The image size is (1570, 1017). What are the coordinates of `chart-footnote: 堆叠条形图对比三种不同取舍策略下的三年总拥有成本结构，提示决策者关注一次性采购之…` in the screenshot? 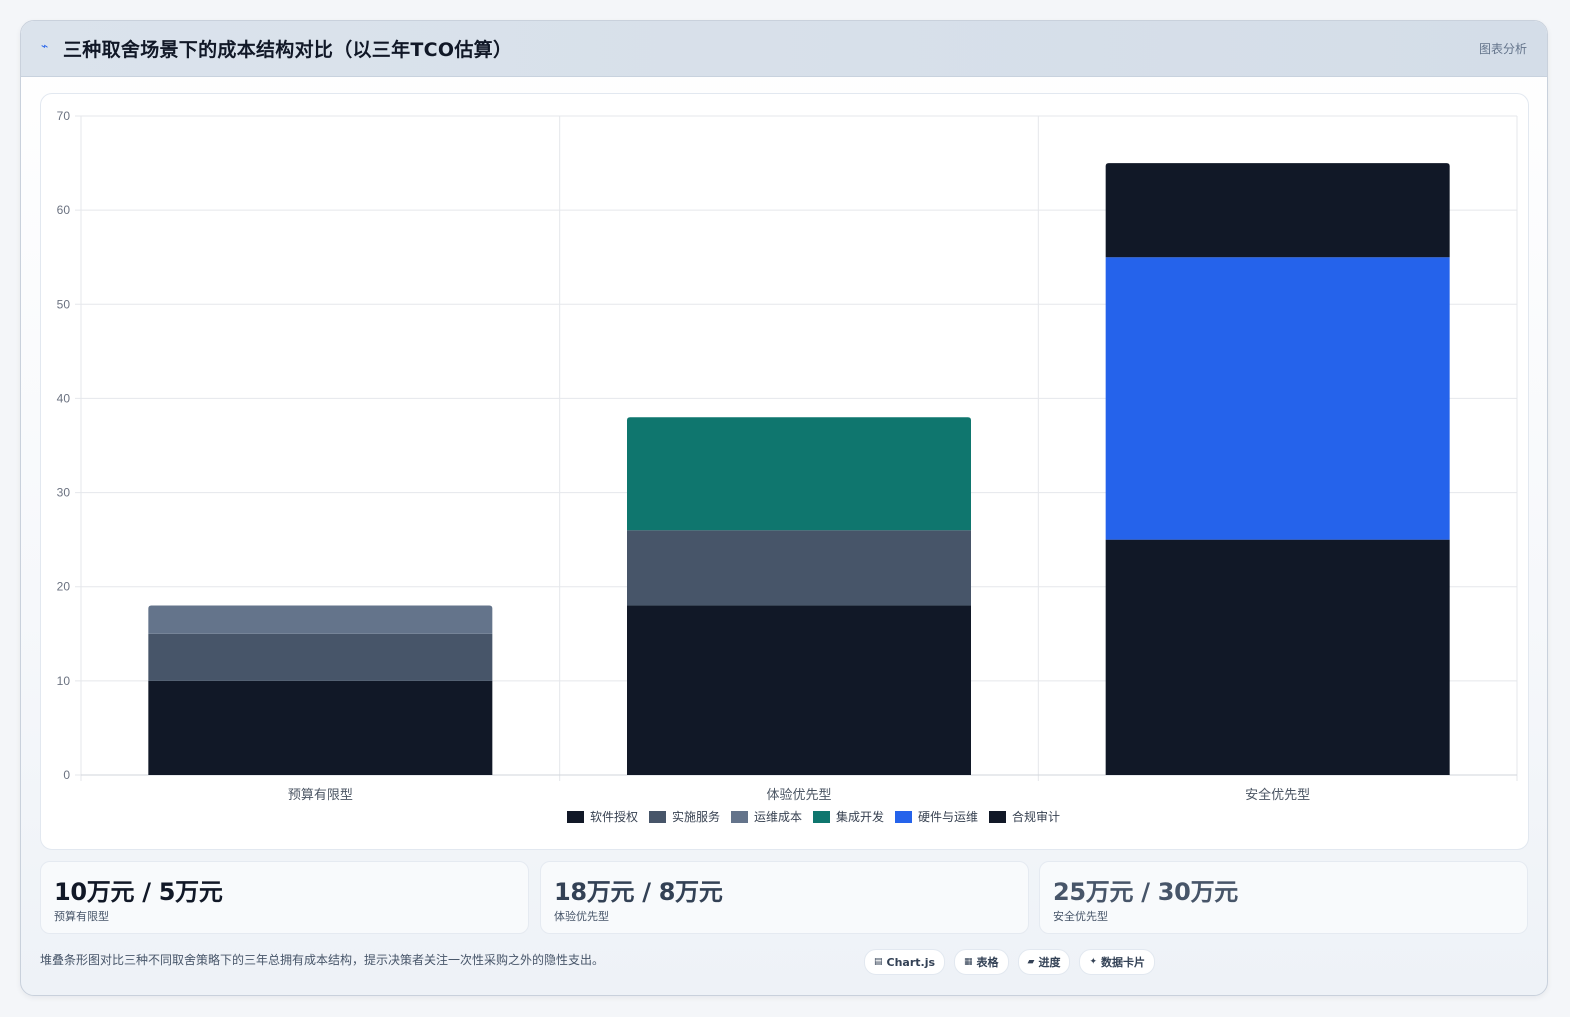 It's located at (322, 960).